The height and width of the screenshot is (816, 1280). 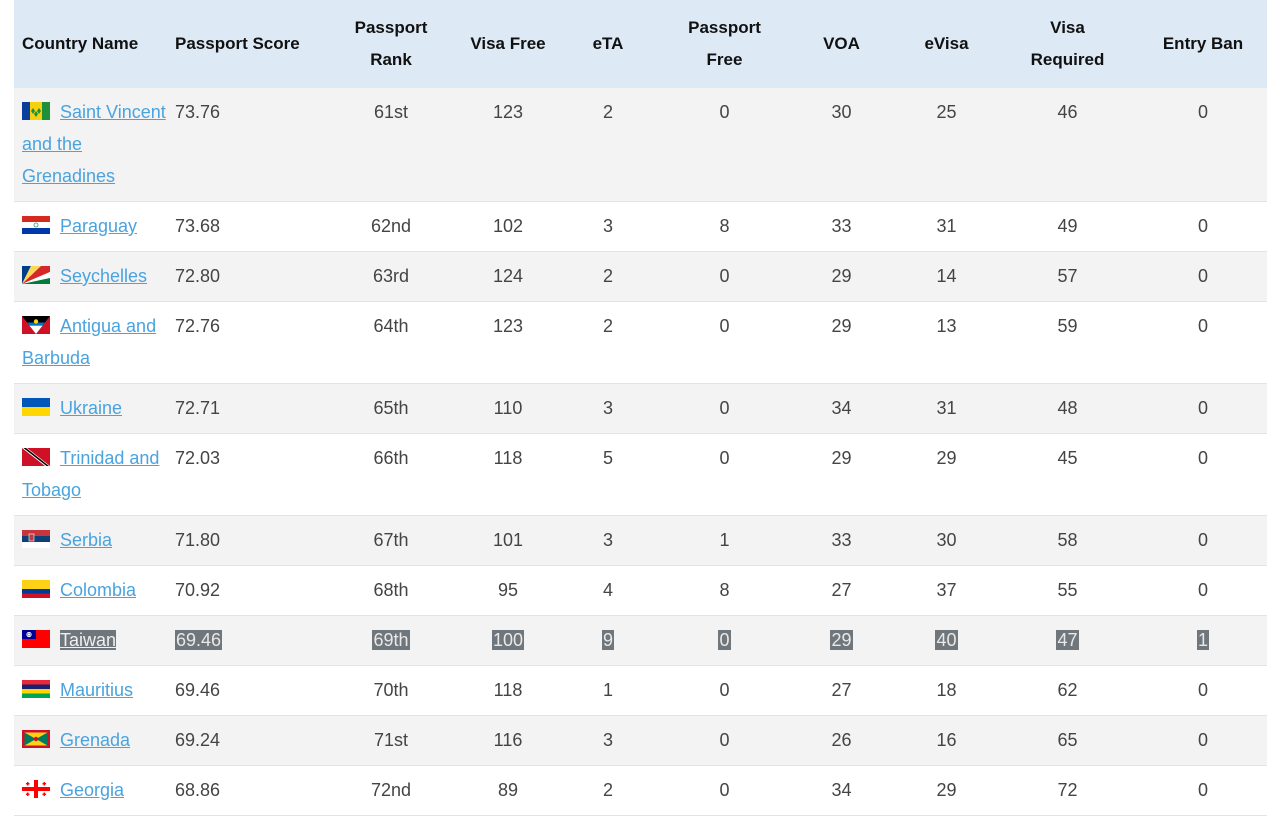 What do you see at coordinates (391, 44) in the screenshot?
I see `header-passport-rank: Passport Rank` at bounding box center [391, 44].